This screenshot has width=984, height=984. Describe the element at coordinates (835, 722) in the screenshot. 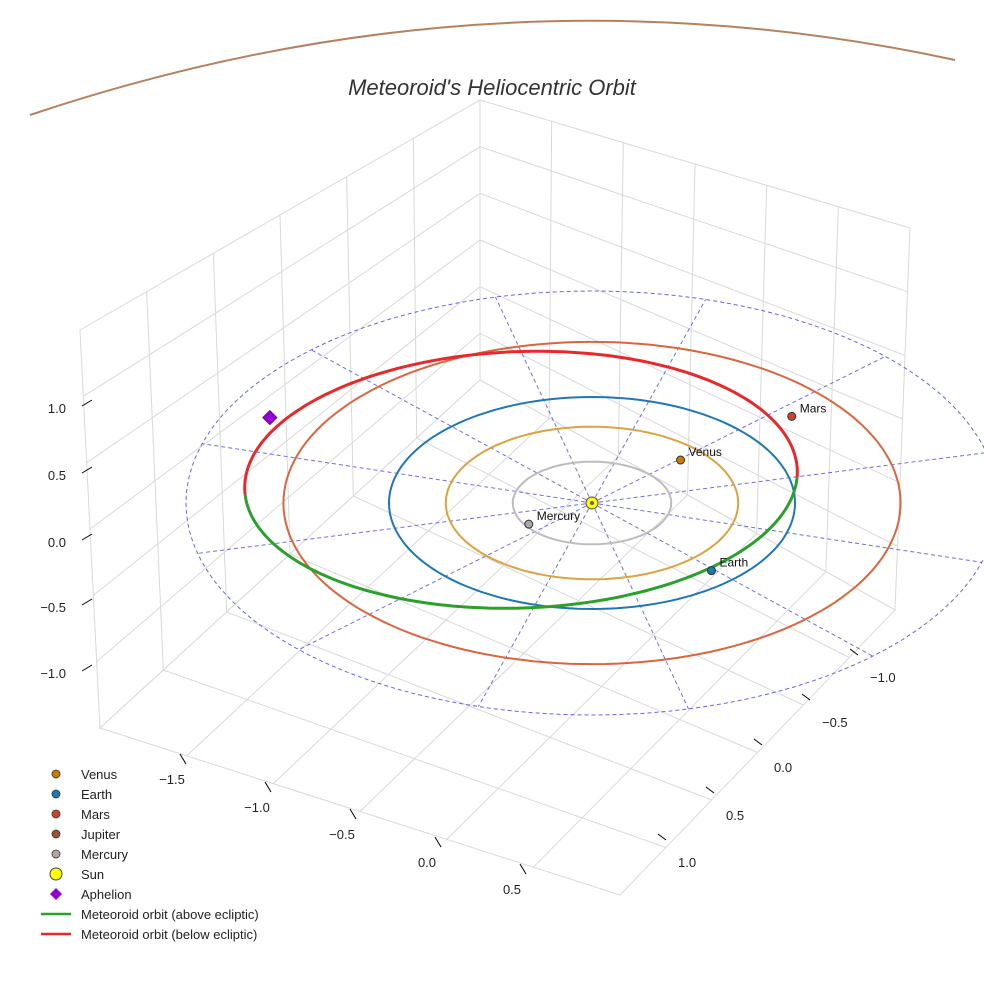

I see `y-tick-label: −0.5` at that location.